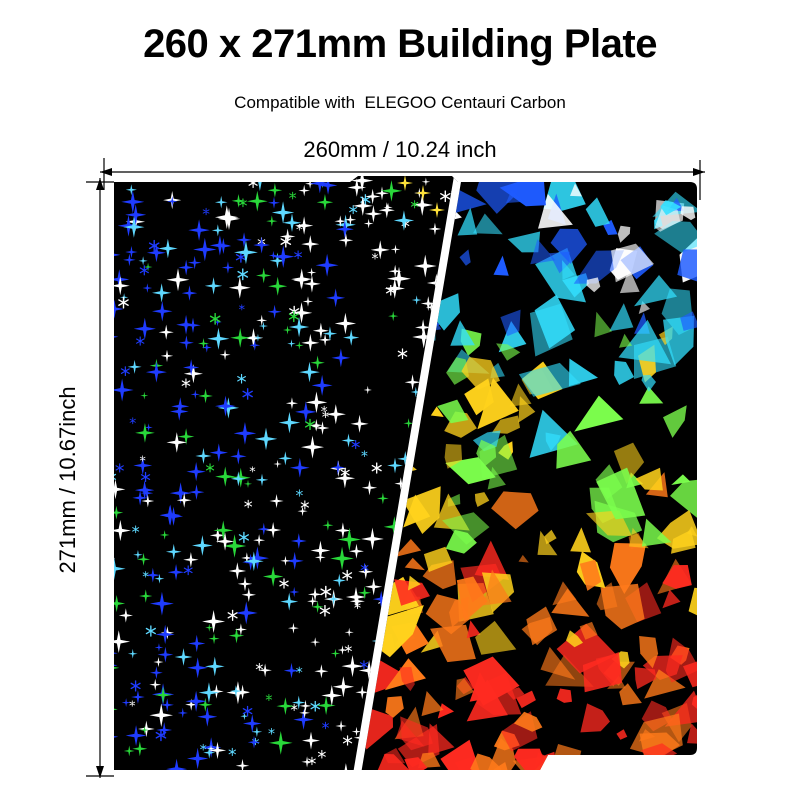 This screenshot has height=800, width=800. I want to click on height-arrow-top, so click(100, 184).